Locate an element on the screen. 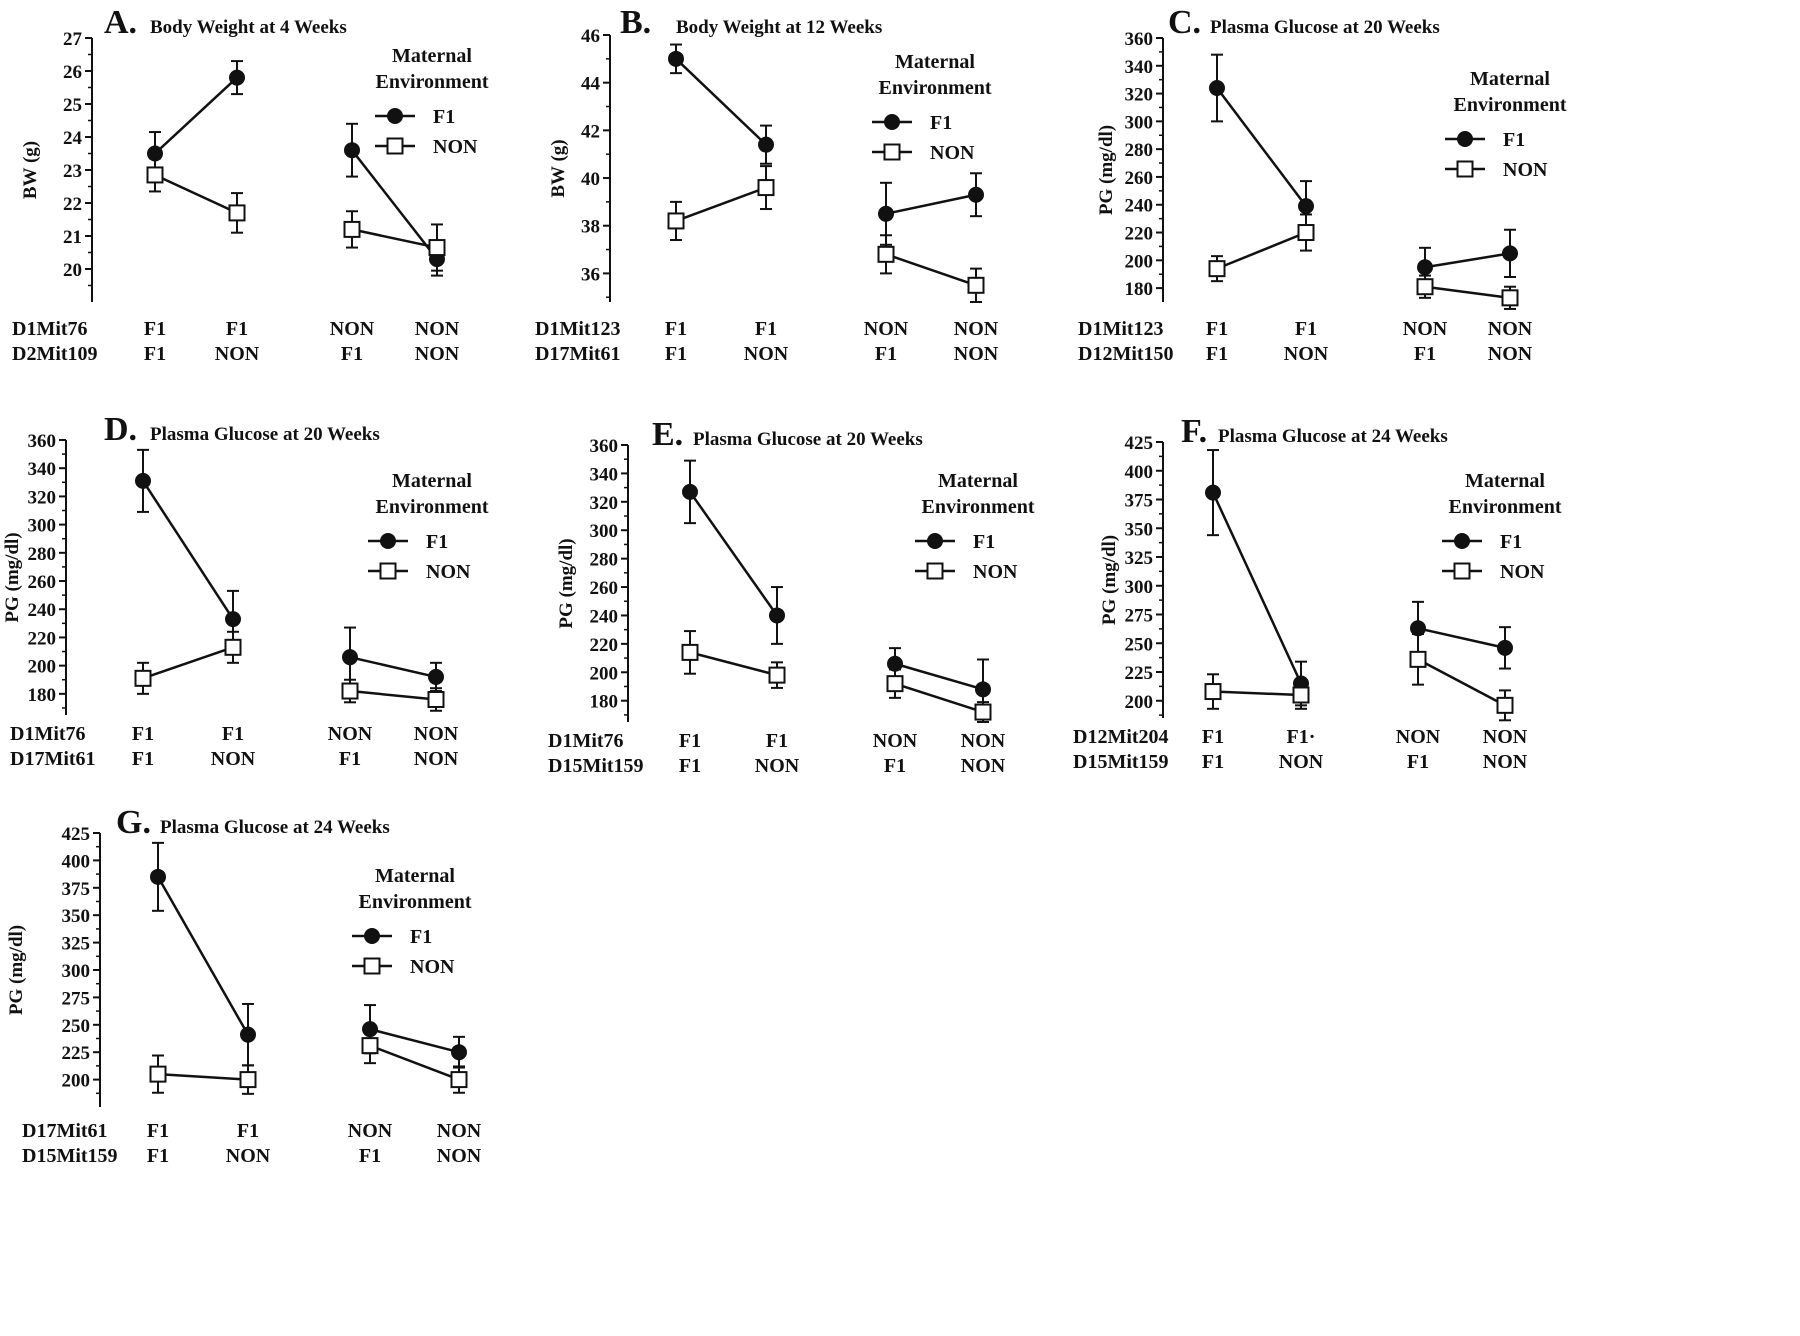 This screenshot has height=1336, width=1800. series-line-f1-a is located at coordinates (196, 115).